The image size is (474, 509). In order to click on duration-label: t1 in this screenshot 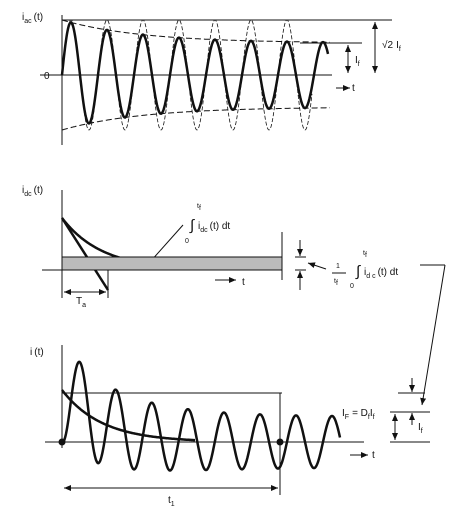, I will do `click(171, 501)`.